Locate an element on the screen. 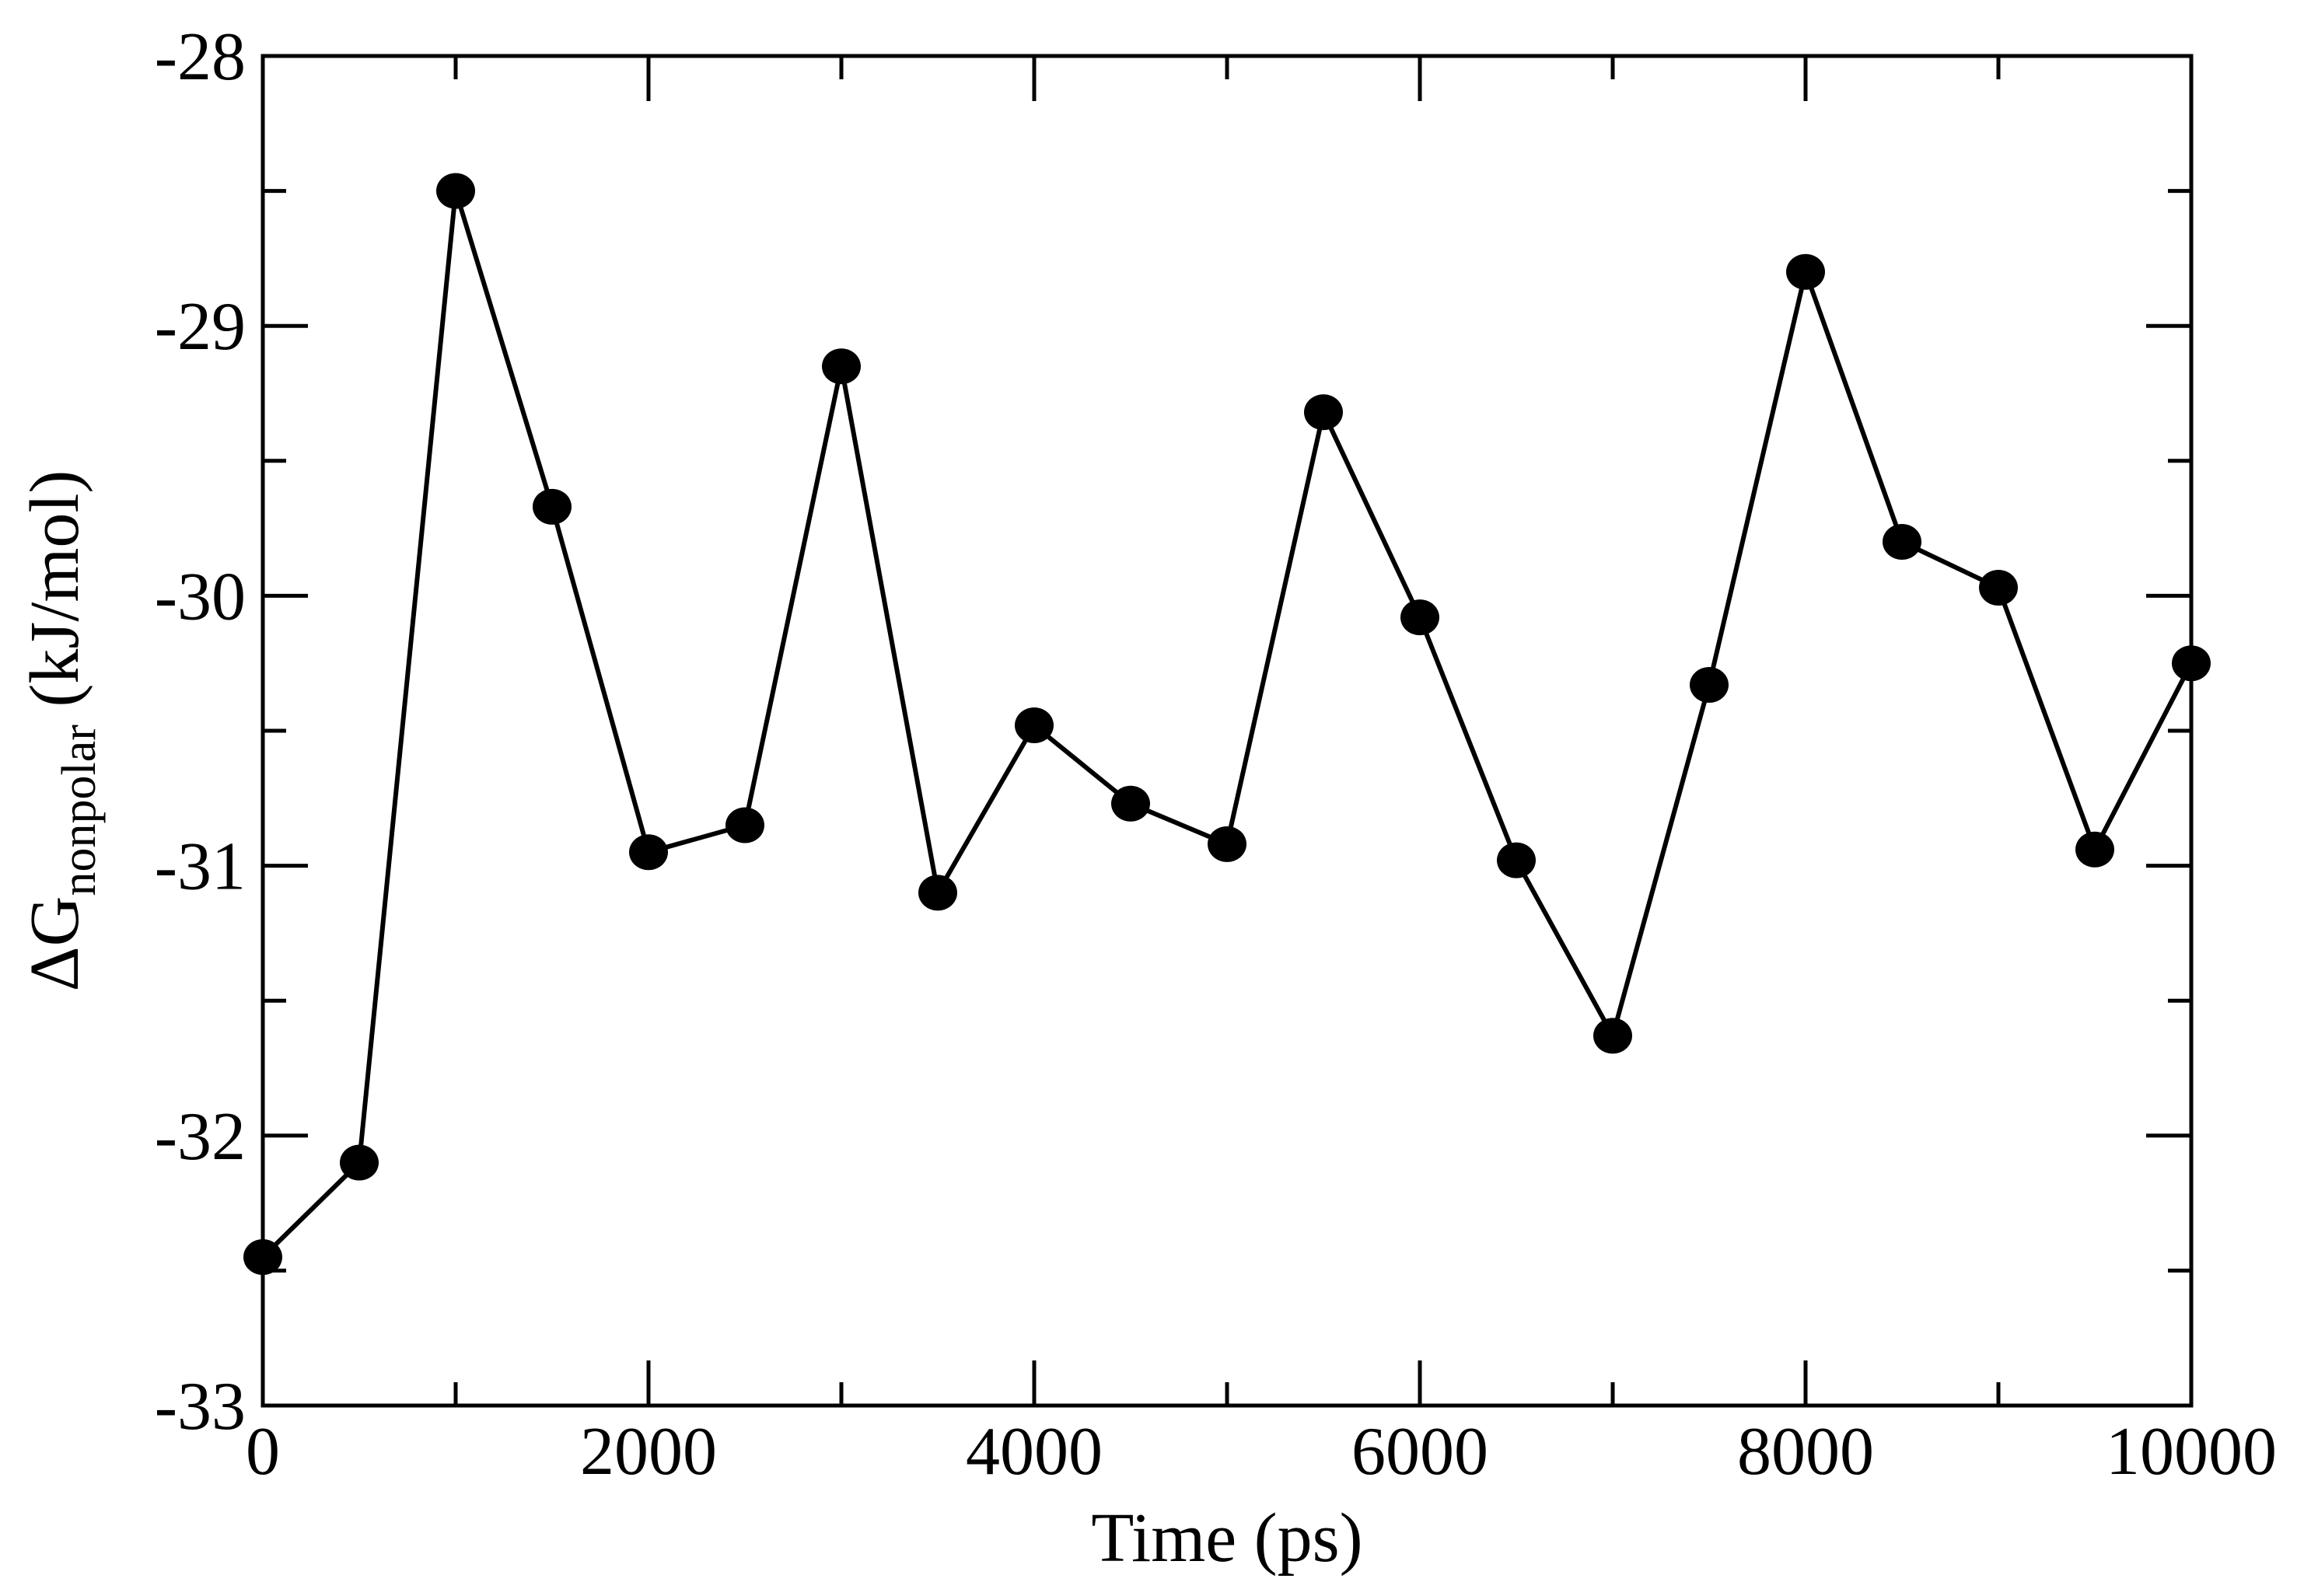 This screenshot has width=2311, height=1596. x-tick-label: 6000 is located at coordinates (1419, 1451).